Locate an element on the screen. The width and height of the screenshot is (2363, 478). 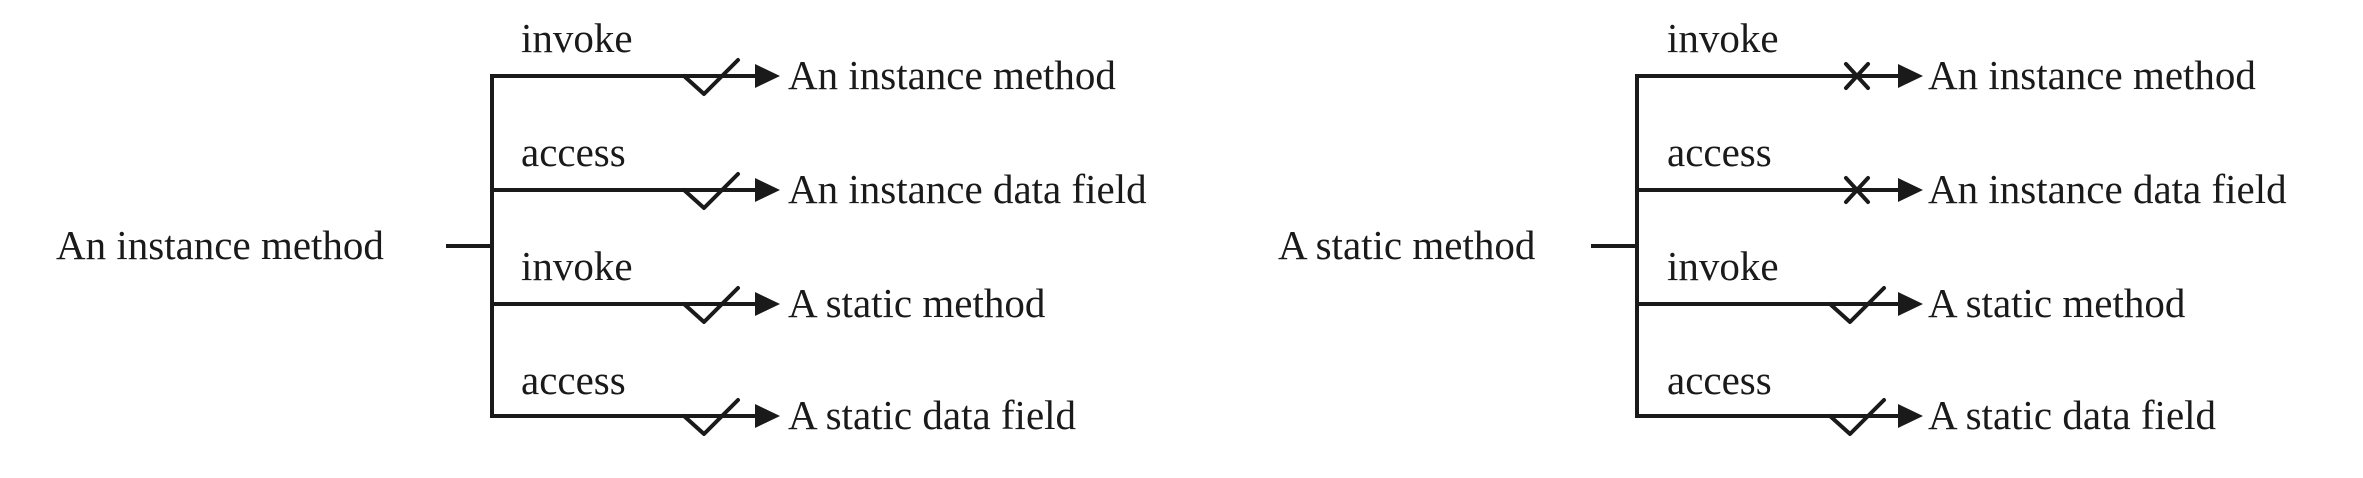
source-label: A static method is located at coordinates (1406, 245).